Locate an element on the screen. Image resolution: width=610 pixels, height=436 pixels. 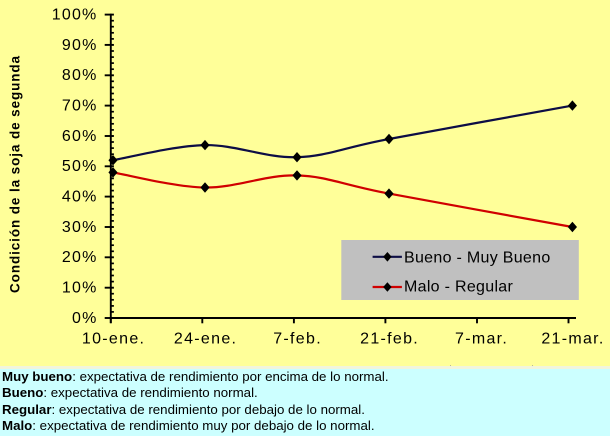
svg-text: 7-mar. is located at coordinates (481, 339).